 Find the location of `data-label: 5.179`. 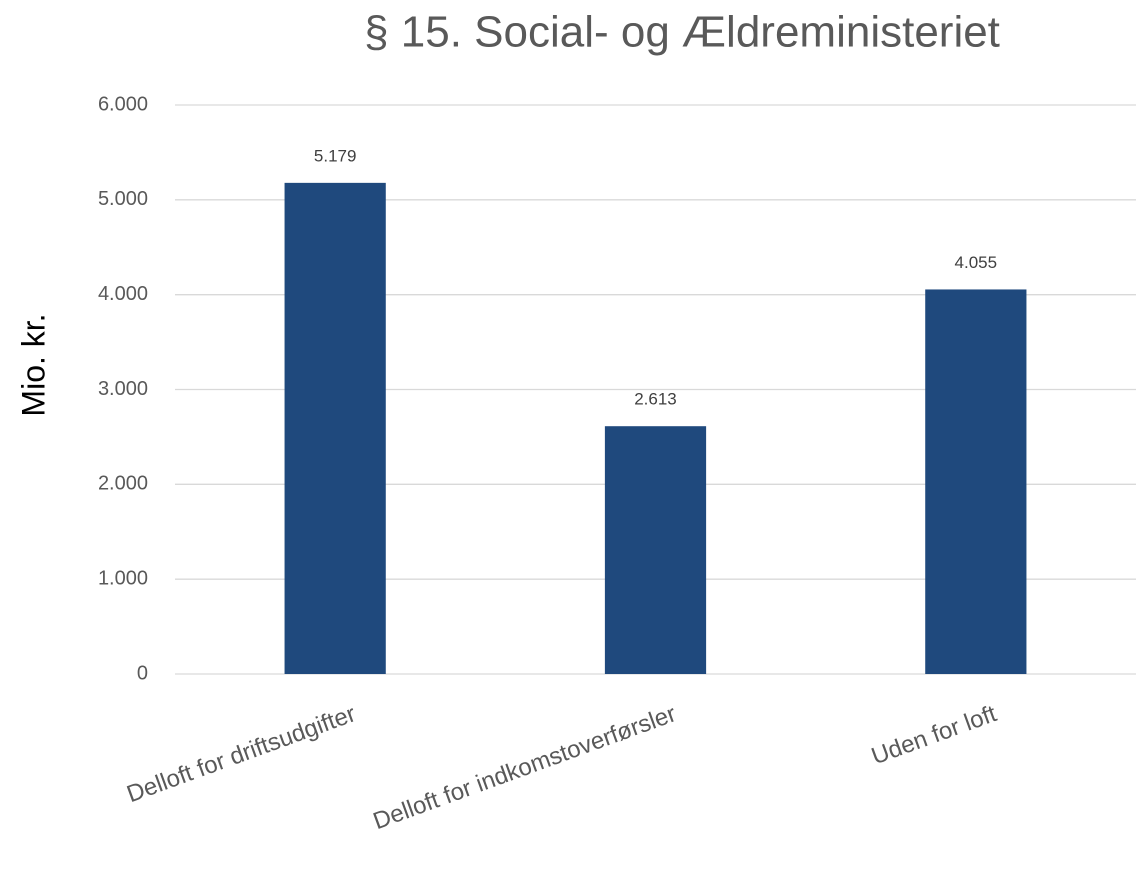

data-label: 5.179 is located at coordinates (335, 155).